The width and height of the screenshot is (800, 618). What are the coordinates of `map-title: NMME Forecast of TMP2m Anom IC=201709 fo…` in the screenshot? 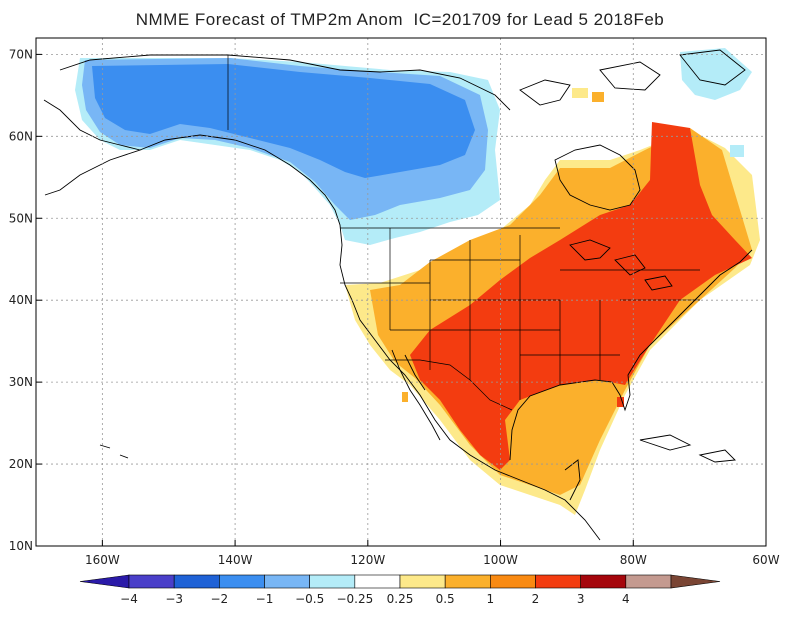 It's located at (400, 19).